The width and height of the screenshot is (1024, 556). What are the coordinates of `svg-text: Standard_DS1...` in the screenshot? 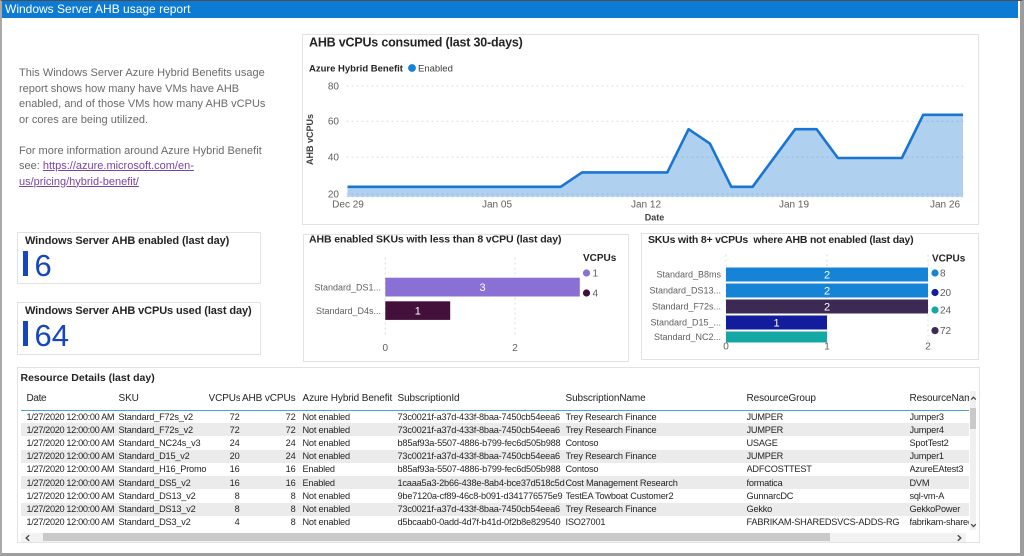 It's located at (347, 287).